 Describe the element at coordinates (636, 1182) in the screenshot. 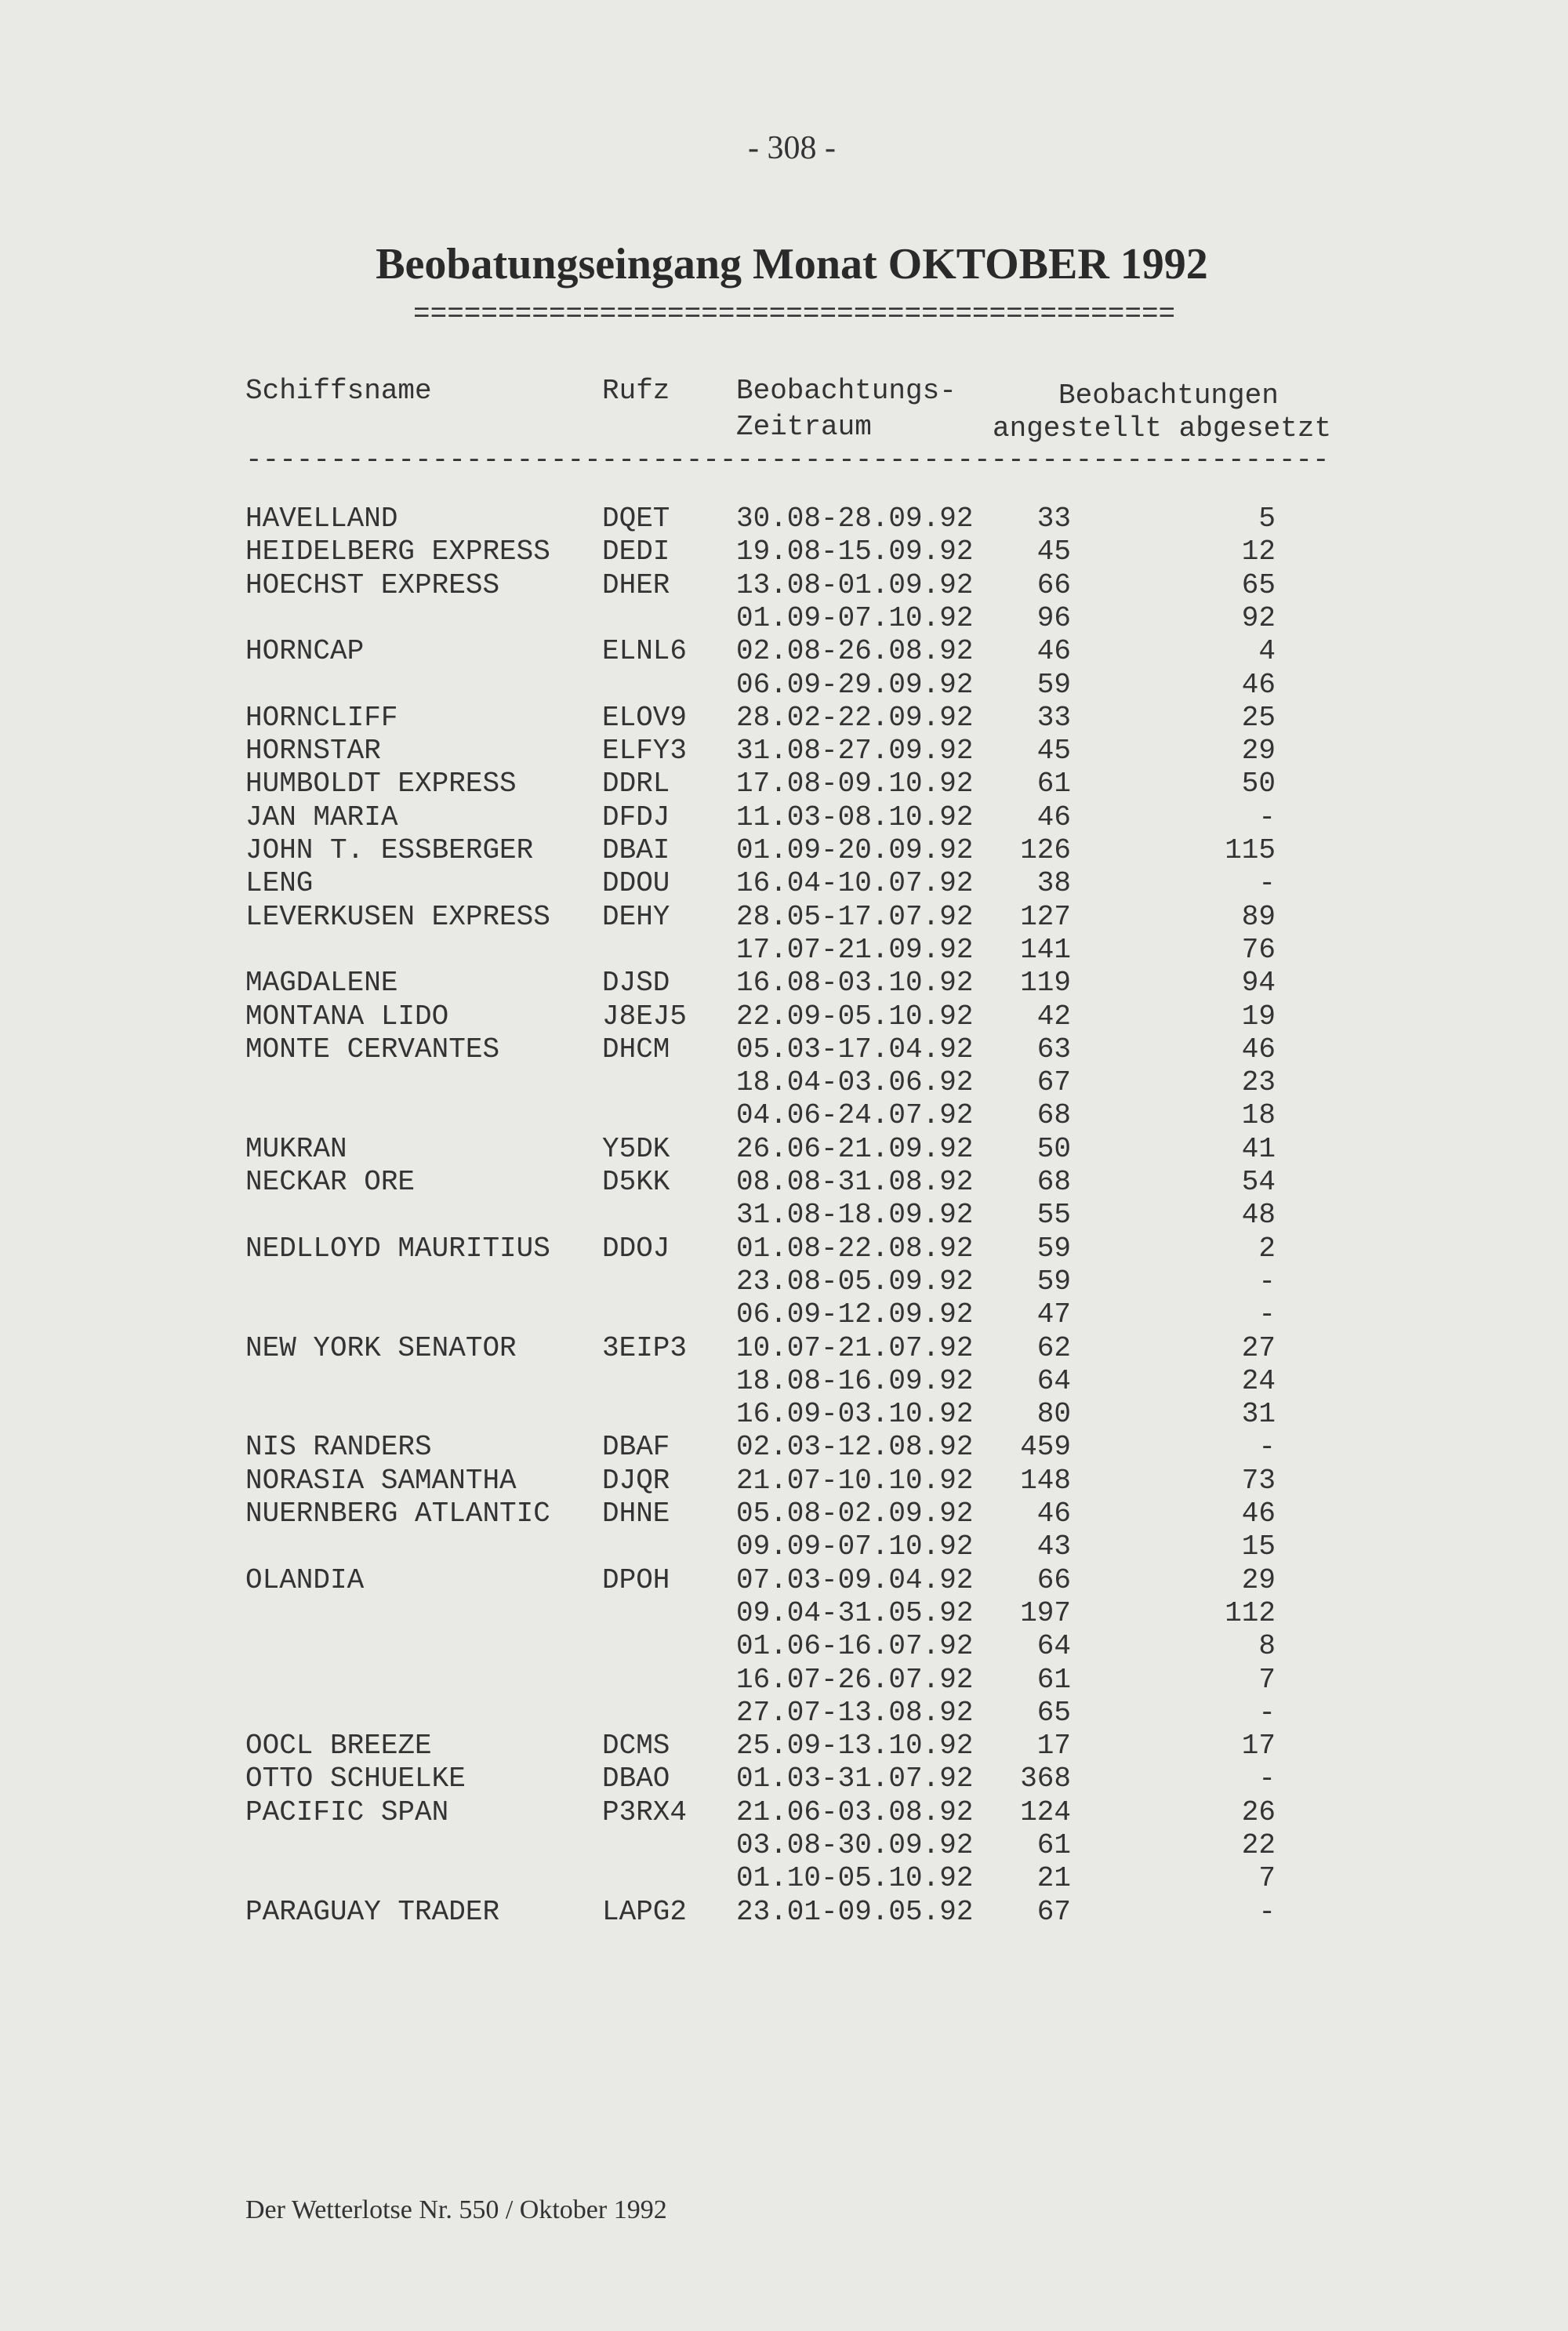

I see `call-sign: D5KK` at that location.